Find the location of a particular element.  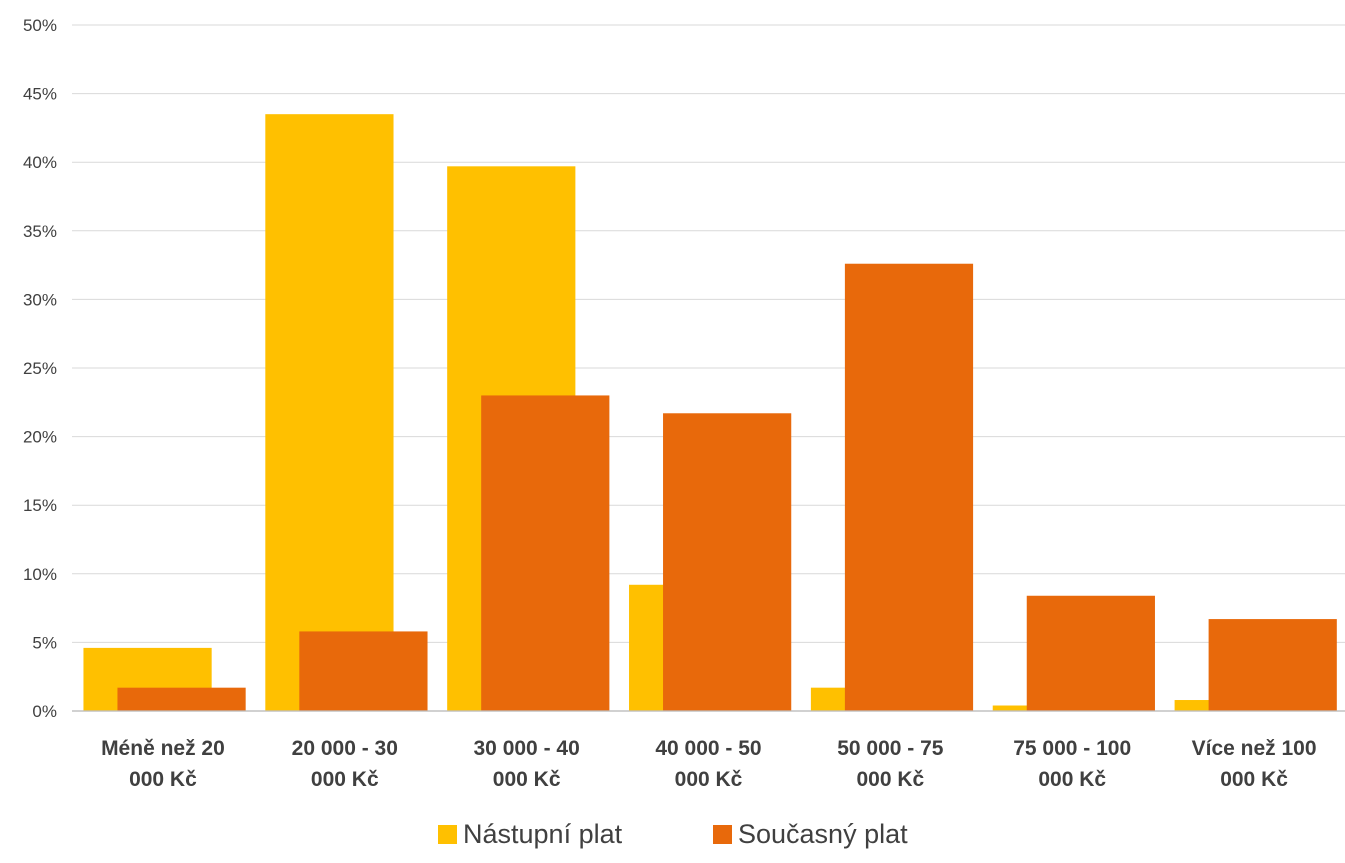

x-tick-label: 30 000 - 40 000 Kč is located at coordinates (527, 764).